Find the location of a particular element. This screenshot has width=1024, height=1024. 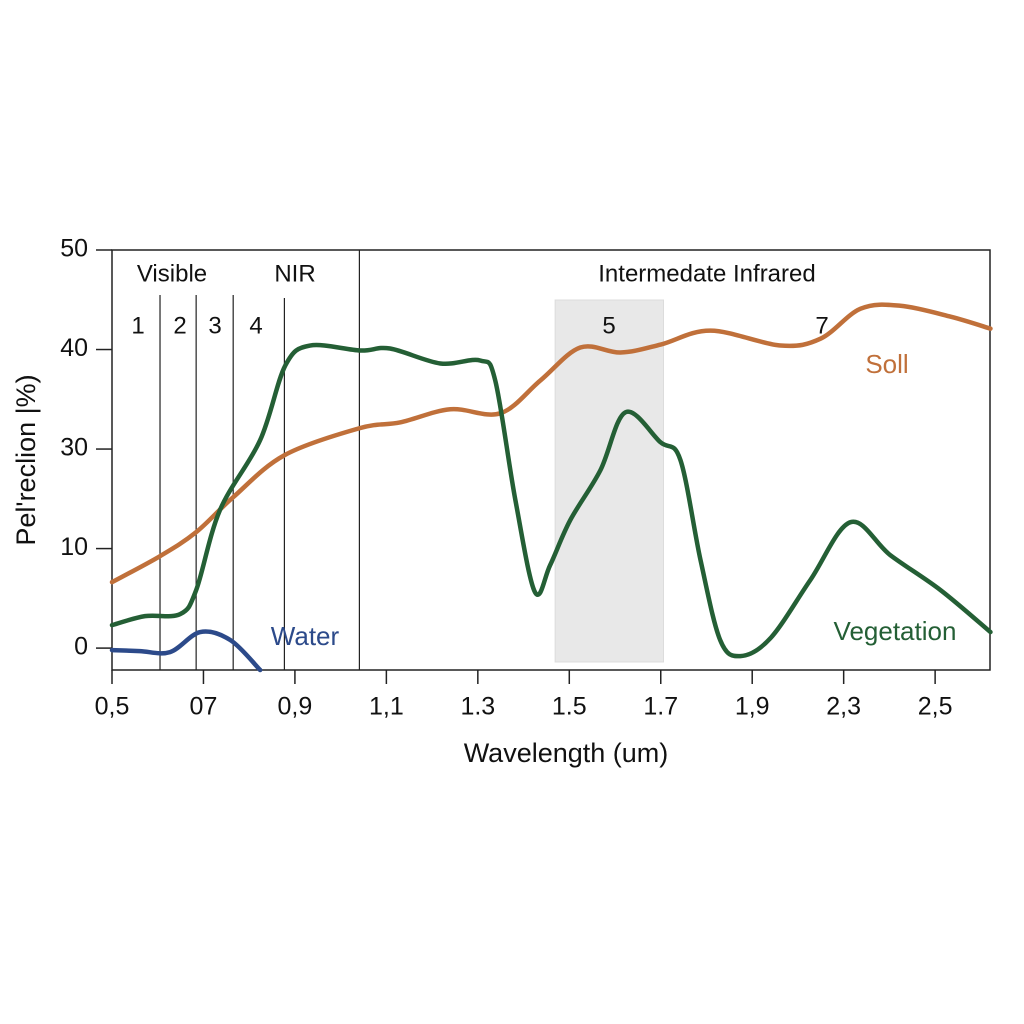

x-tick-label: 1.7 is located at coordinates (660, 707).